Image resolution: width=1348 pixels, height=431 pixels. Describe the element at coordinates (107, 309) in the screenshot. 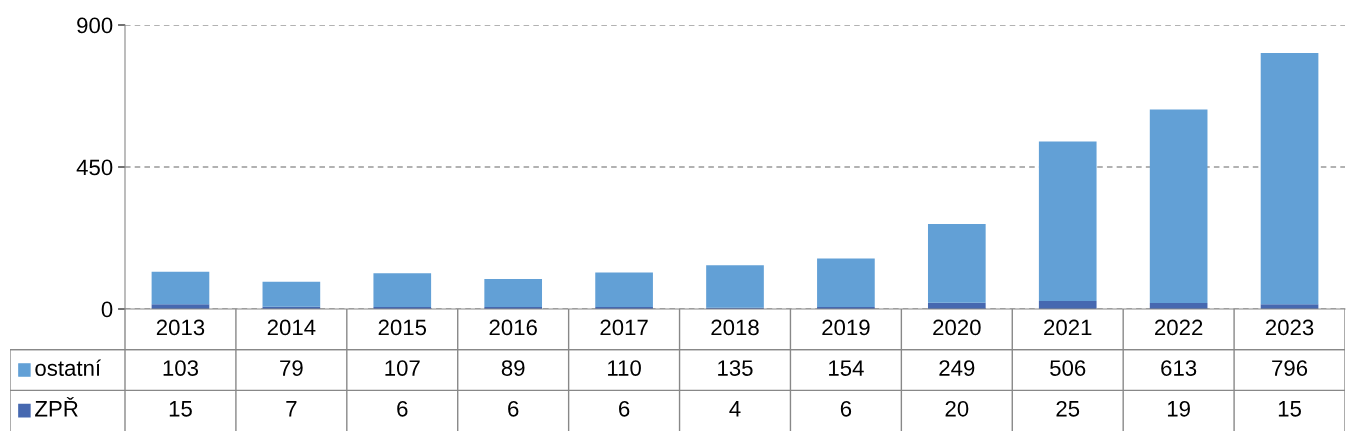

I see `y-tick-label: 0` at that location.